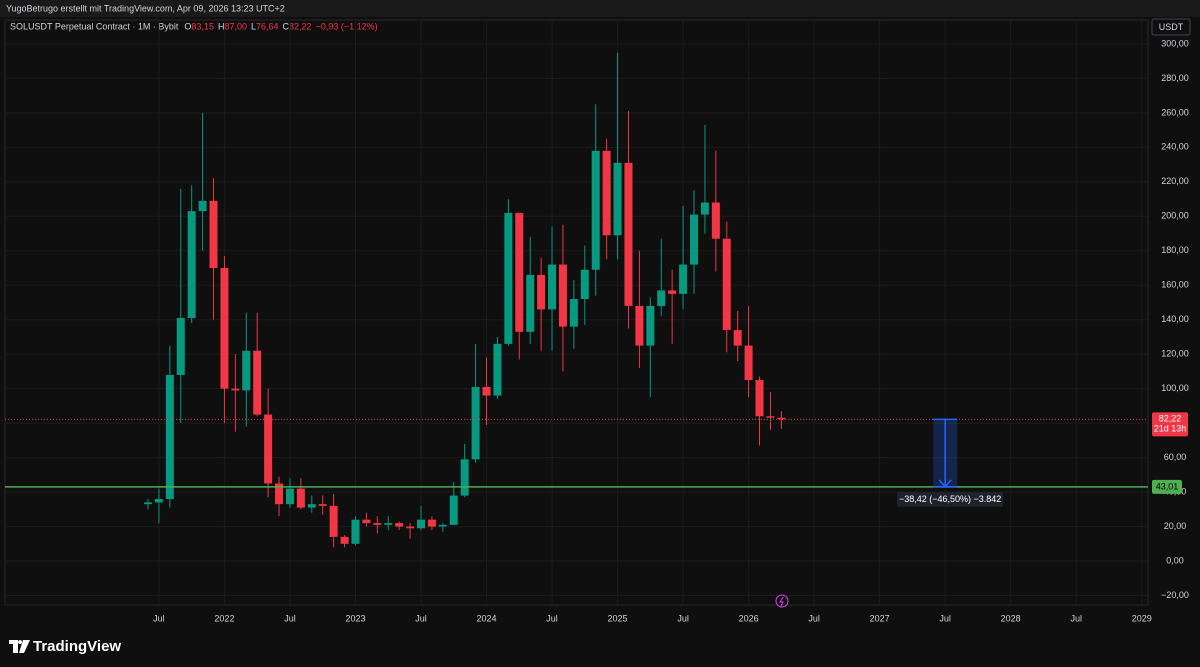 The image size is (1200, 667). I want to click on last-price-box, so click(1170, 424).